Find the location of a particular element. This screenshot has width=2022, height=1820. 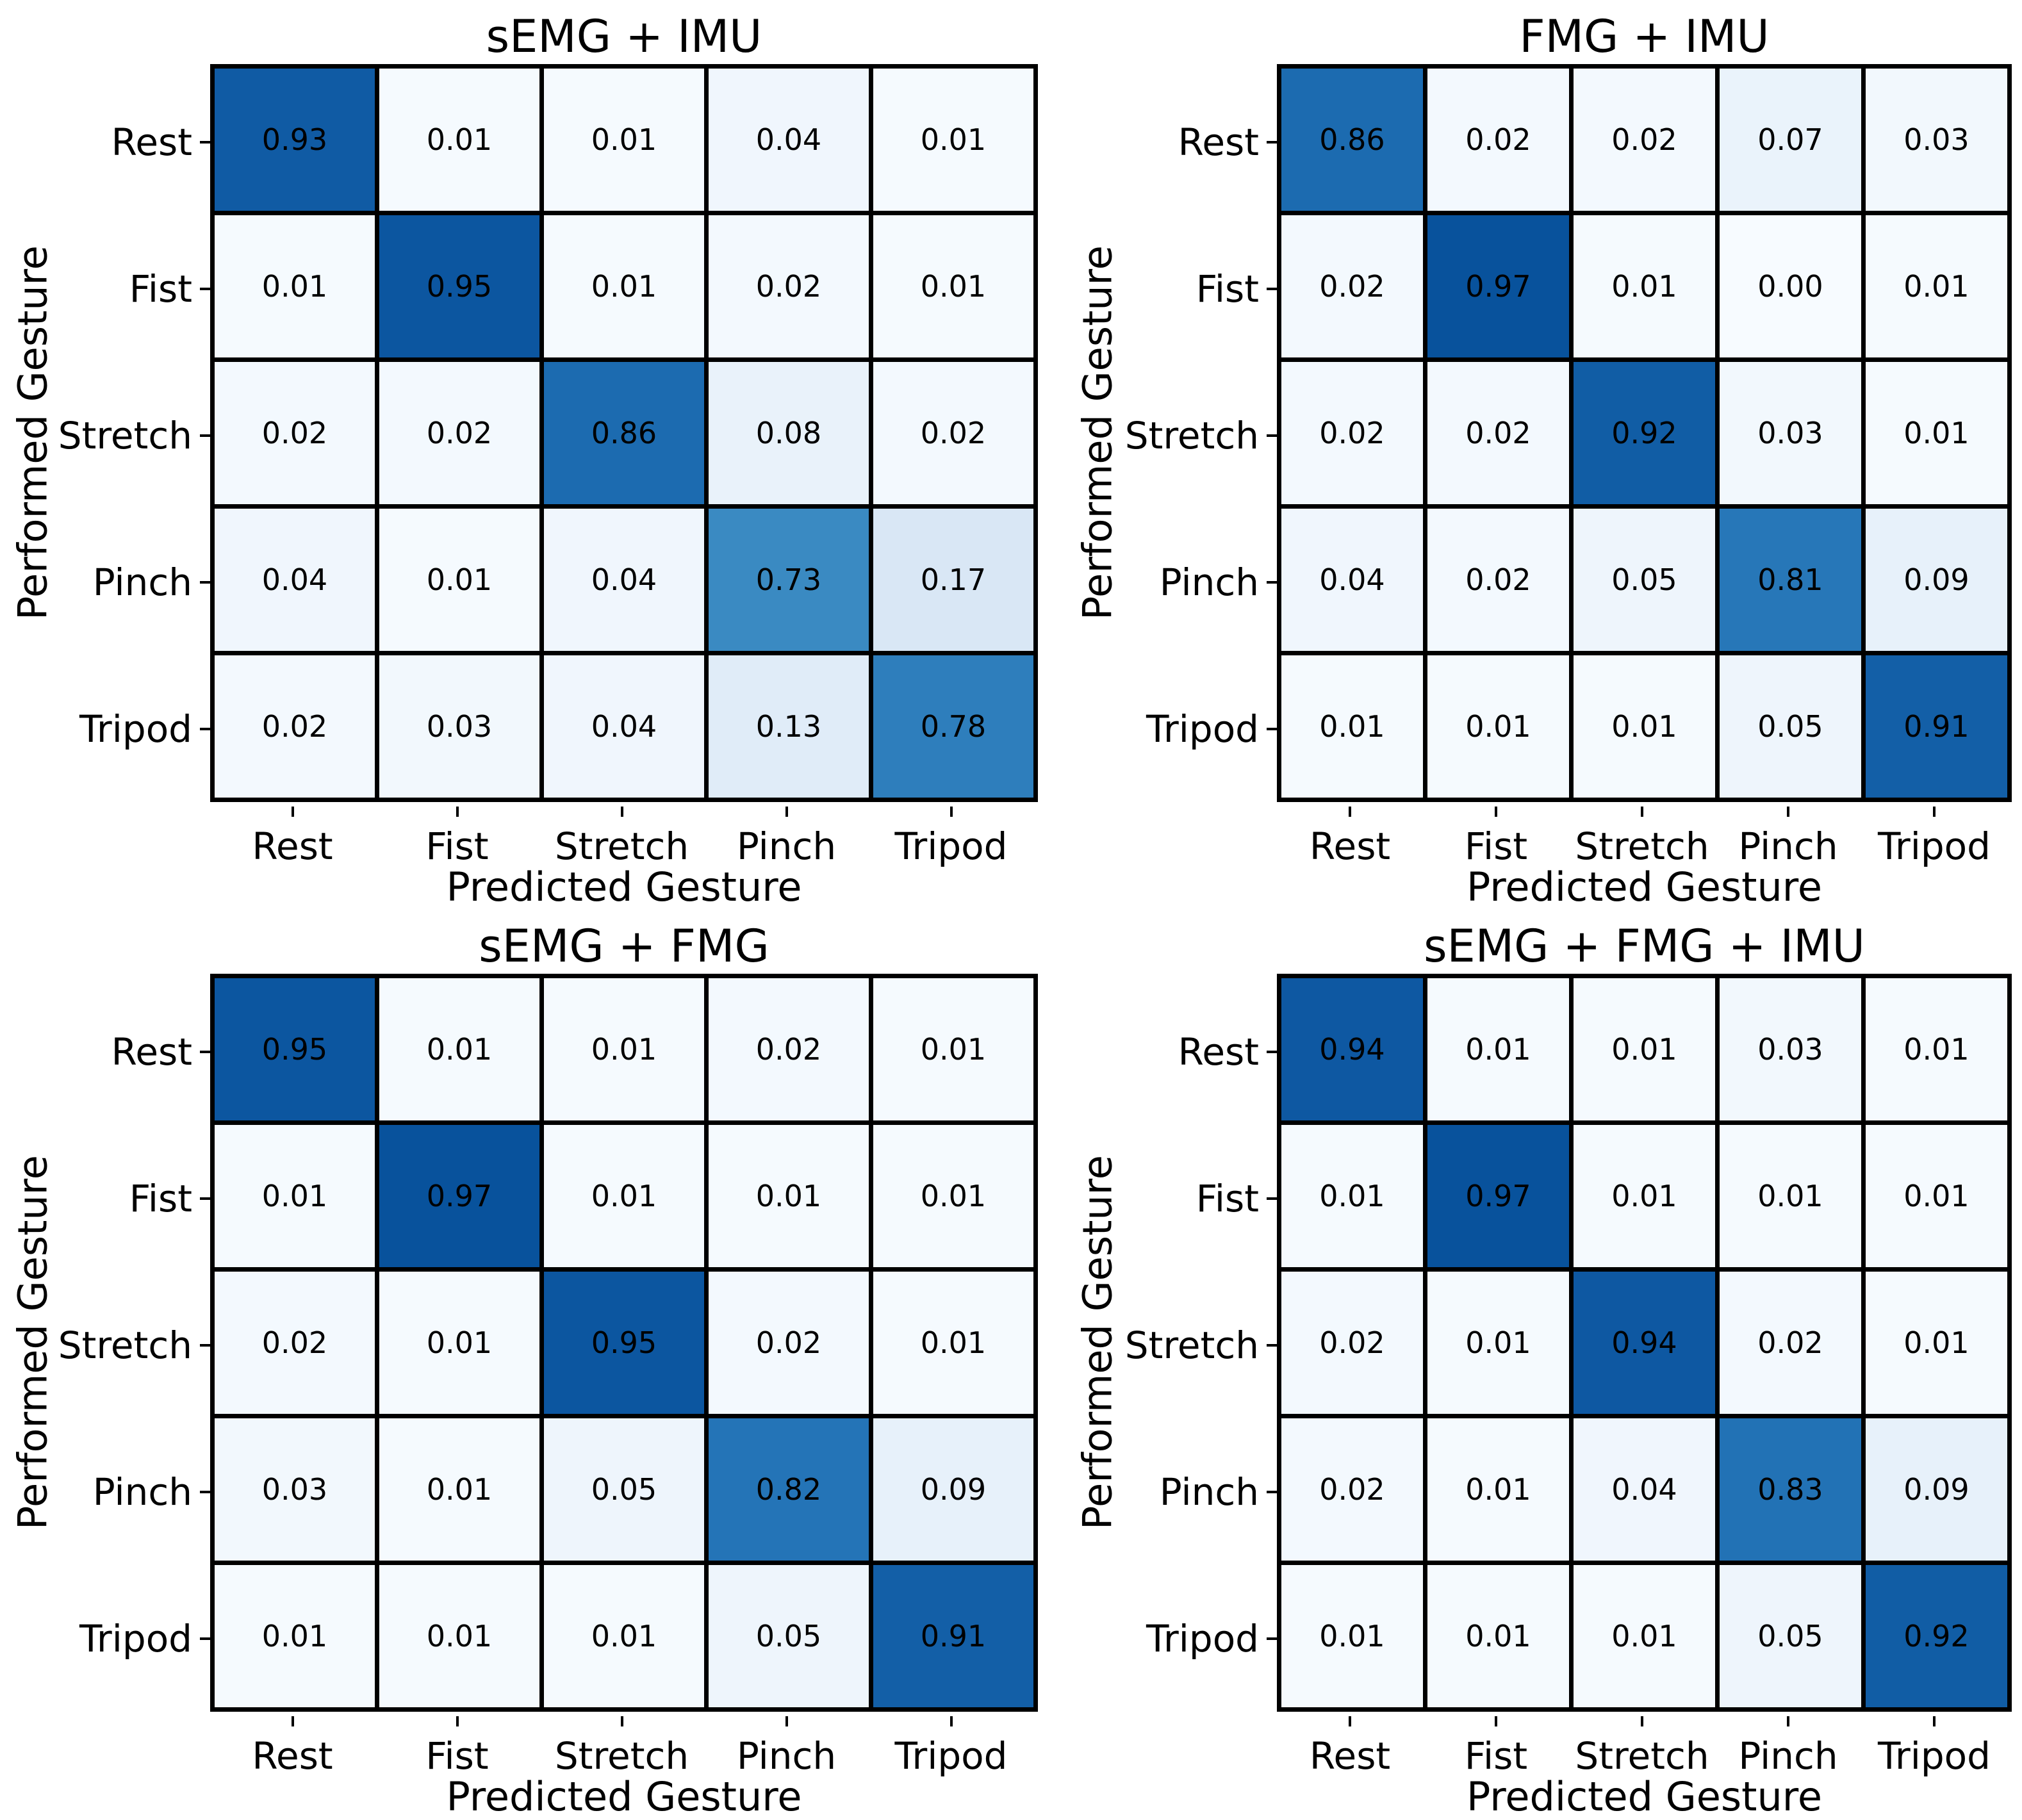

y-tick-label: Tripod is located at coordinates (105, 728).